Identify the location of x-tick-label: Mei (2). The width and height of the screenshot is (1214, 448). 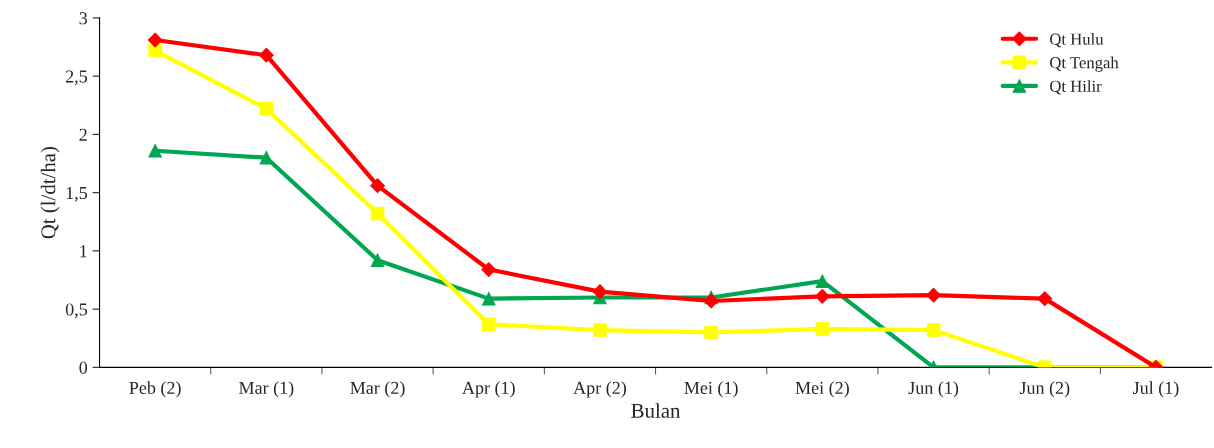
(822, 389).